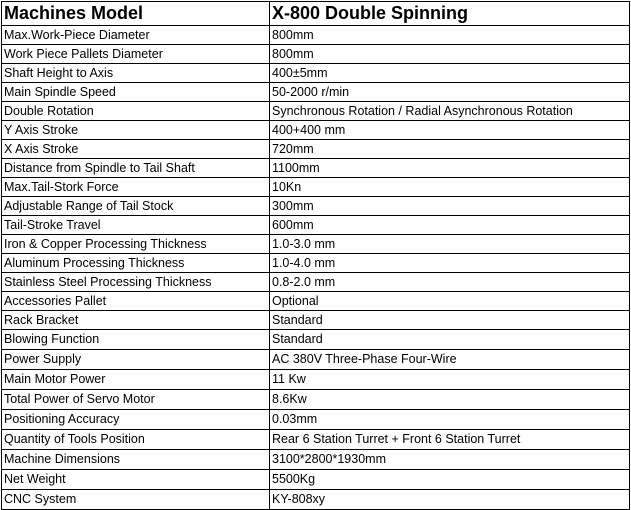 Image resolution: width=631 pixels, height=510 pixels. What do you see at coordinates (135, 111) in the screenshot?
I see `spec-label: Double Rotation` at bounding box center [135, 111].